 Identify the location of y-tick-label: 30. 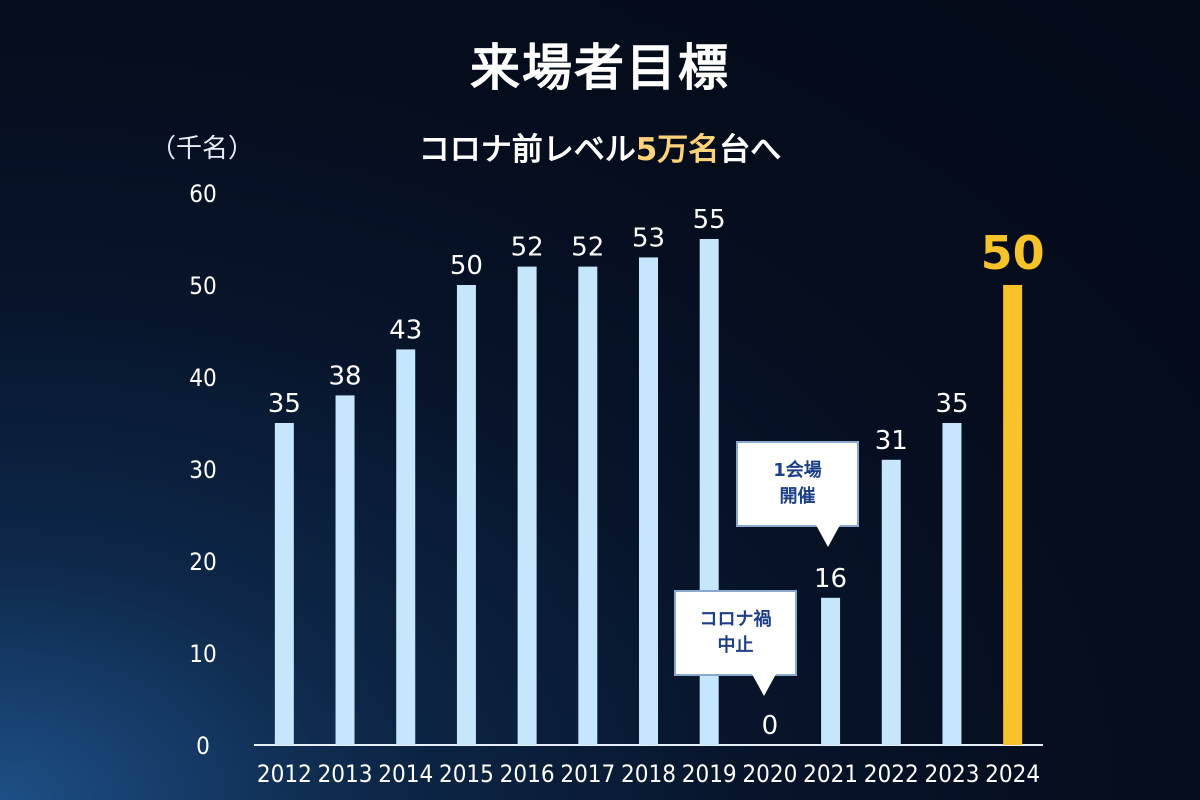
(202, 470).